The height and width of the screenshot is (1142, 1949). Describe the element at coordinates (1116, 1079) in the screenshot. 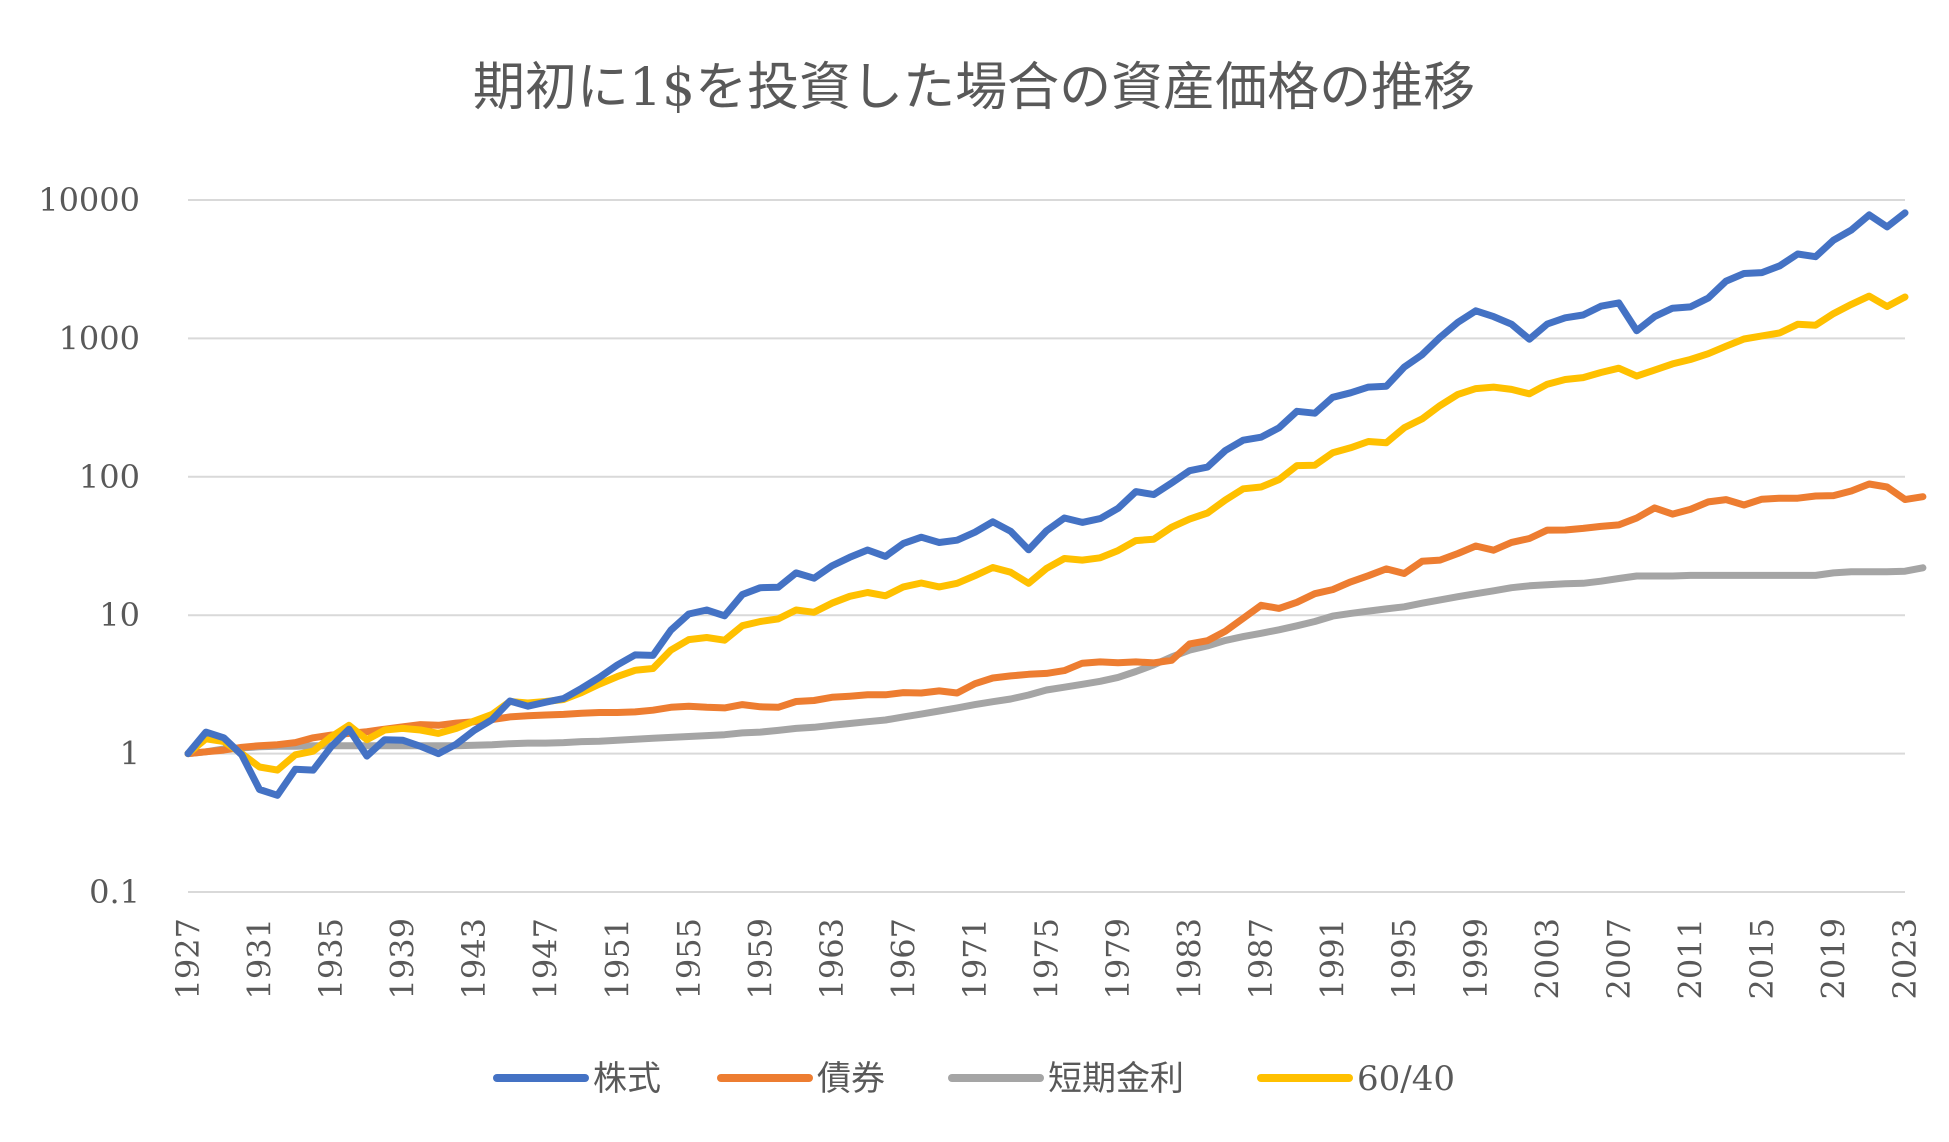

I see `legend-label: 短期金利` at that location.